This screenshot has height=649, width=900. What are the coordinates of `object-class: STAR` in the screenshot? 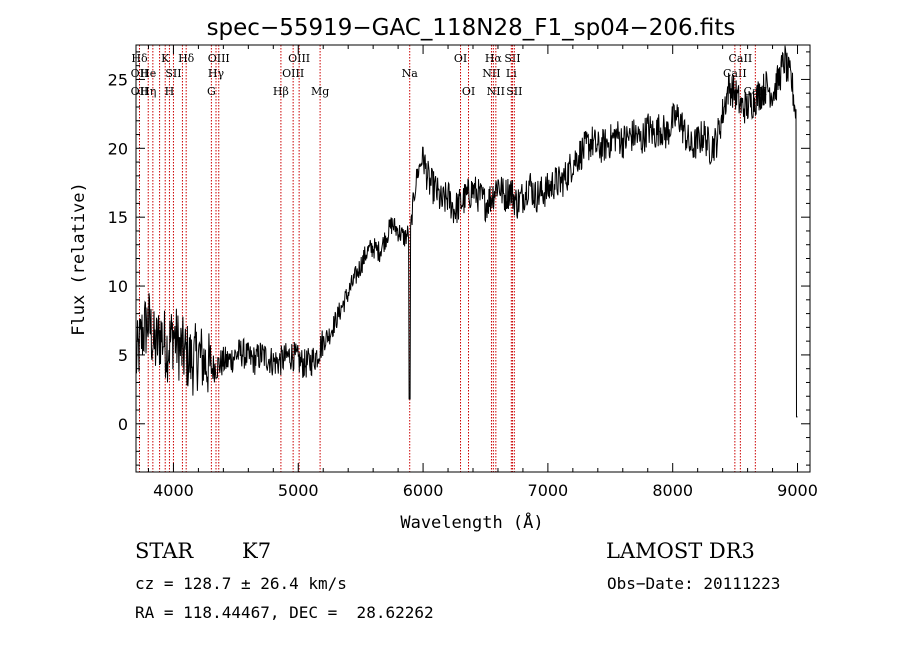 It's located at (164, 551).